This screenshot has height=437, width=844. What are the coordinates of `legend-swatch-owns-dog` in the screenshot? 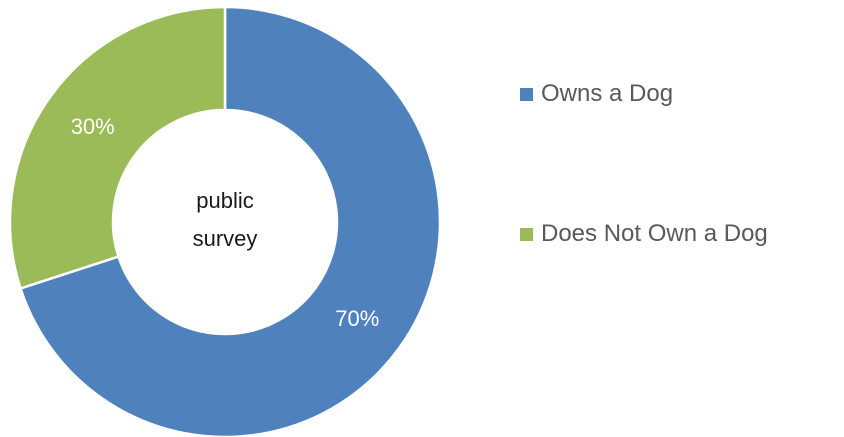 It's located at (526, 94).